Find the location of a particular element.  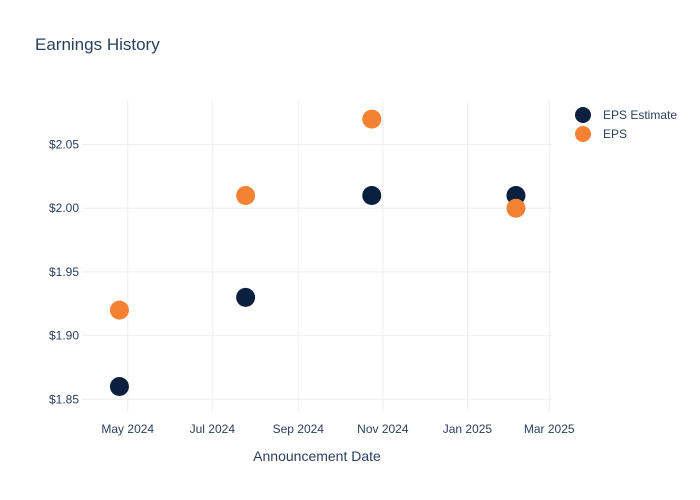

legend-marker-eps-estimate is located at coordinates (583, 115).